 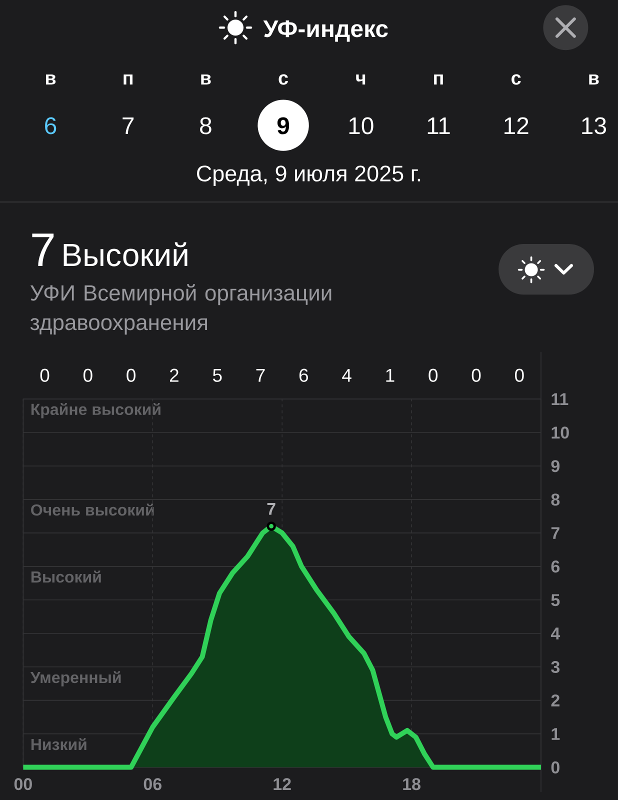 What do you see at coordinates (58, 744) in the screenshot?
I see `annotation: Низкий` at bounding box center [58, 744].